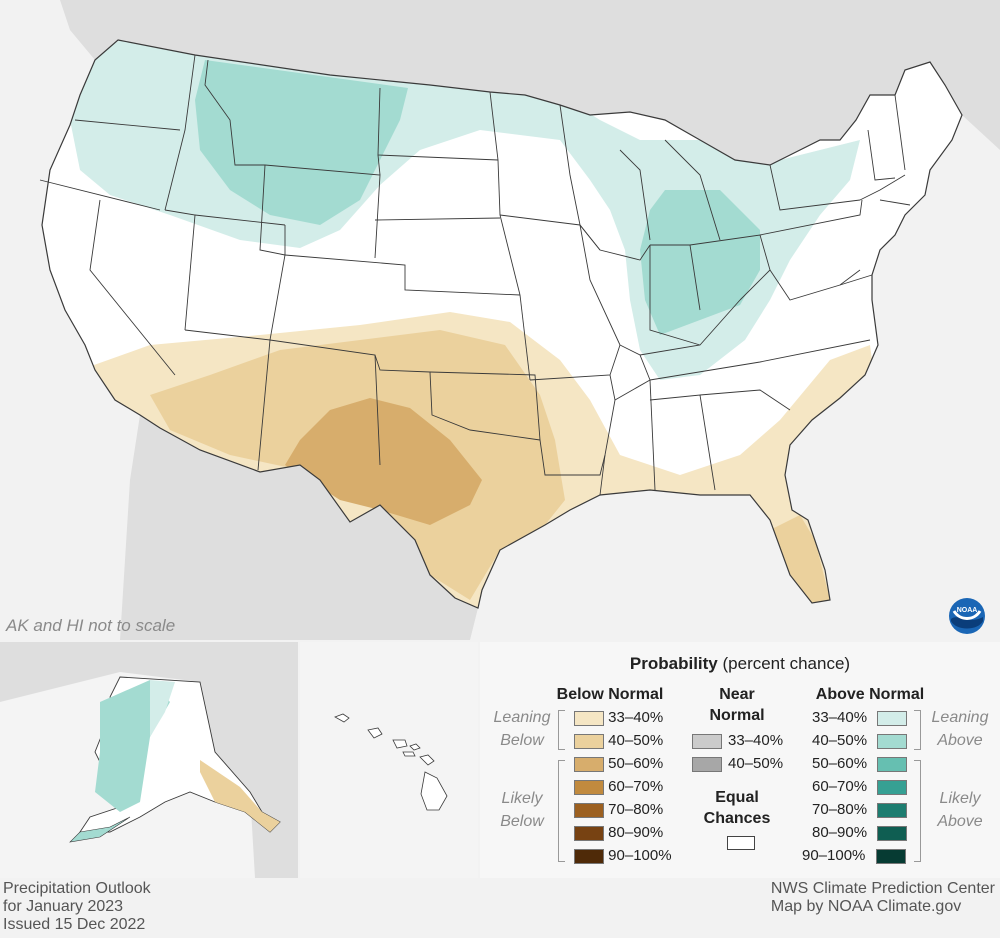 This screenshot has height=938, width=1000. I want to click on bracket-likely-below, so click(561, 811).